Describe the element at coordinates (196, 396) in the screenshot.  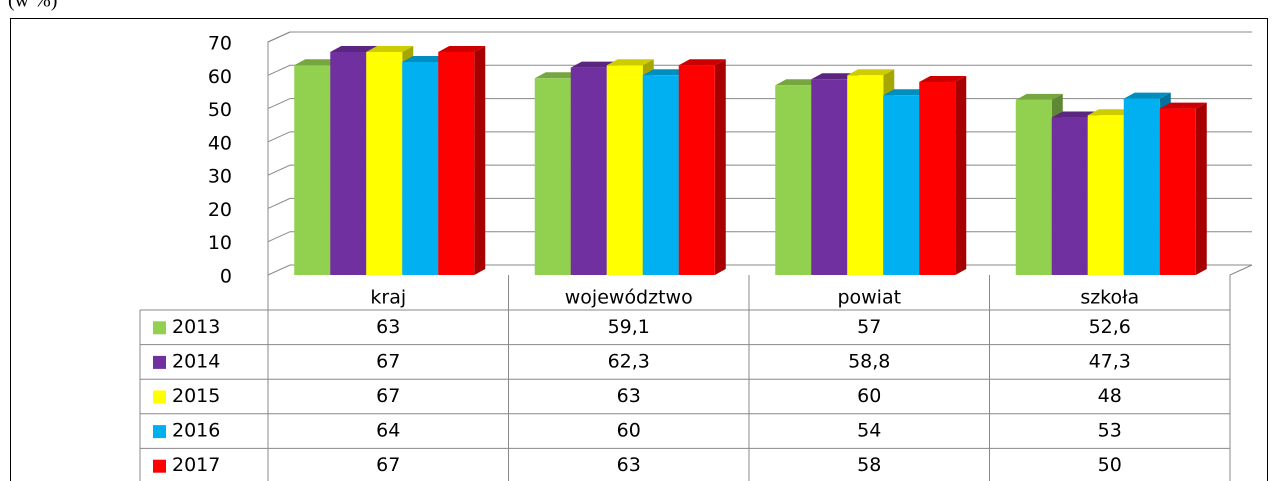
I see `legend-label: 2015` at that location.